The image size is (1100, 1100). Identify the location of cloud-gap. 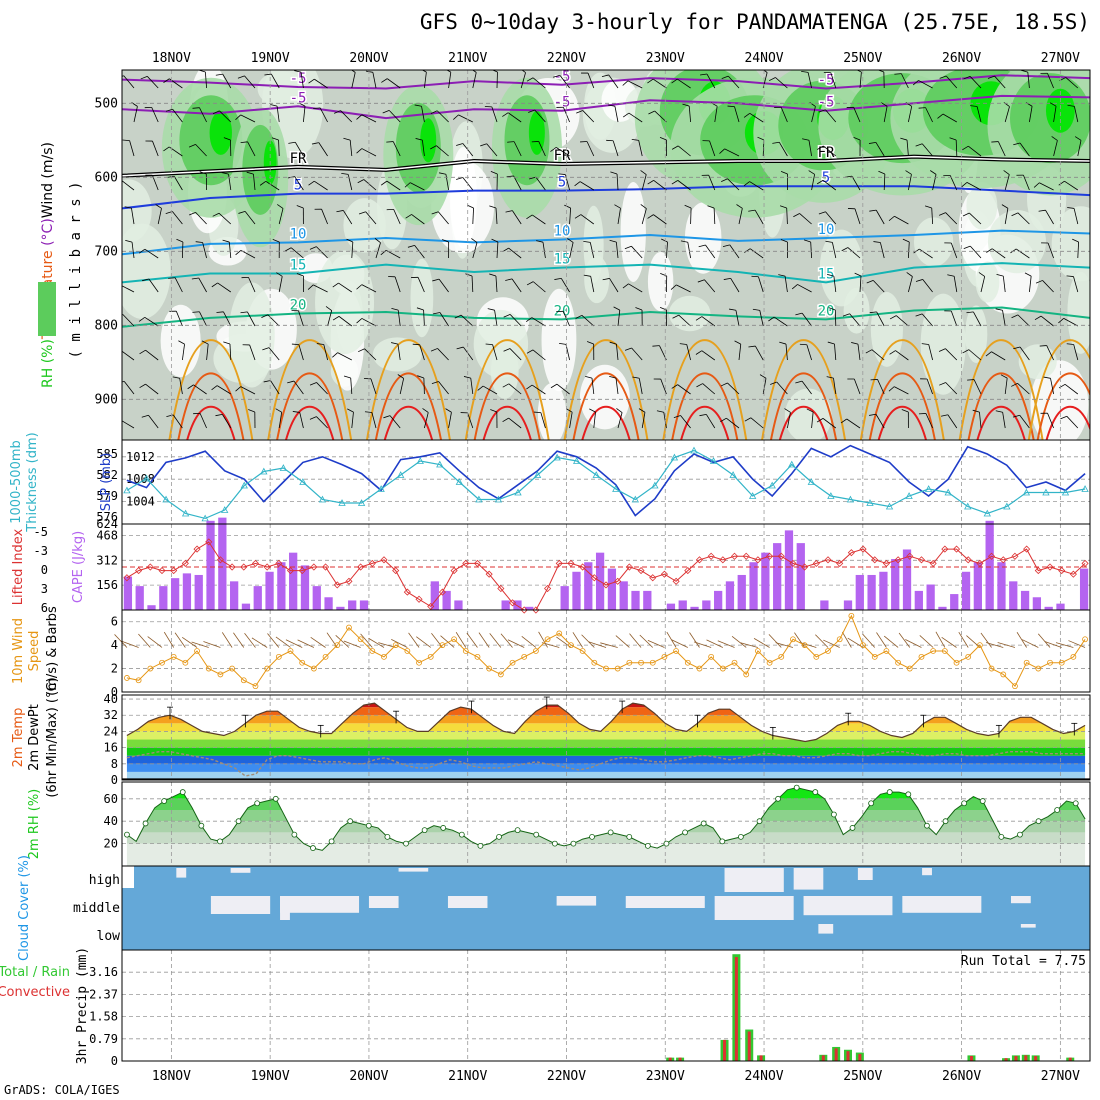
(754, 908).